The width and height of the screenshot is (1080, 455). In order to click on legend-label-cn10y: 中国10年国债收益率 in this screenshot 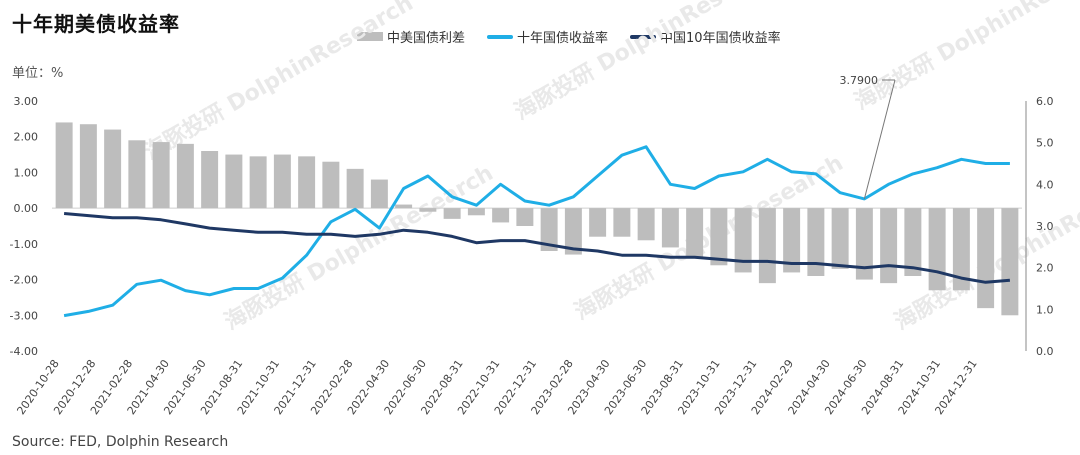, I will do `click(720, 38)`.